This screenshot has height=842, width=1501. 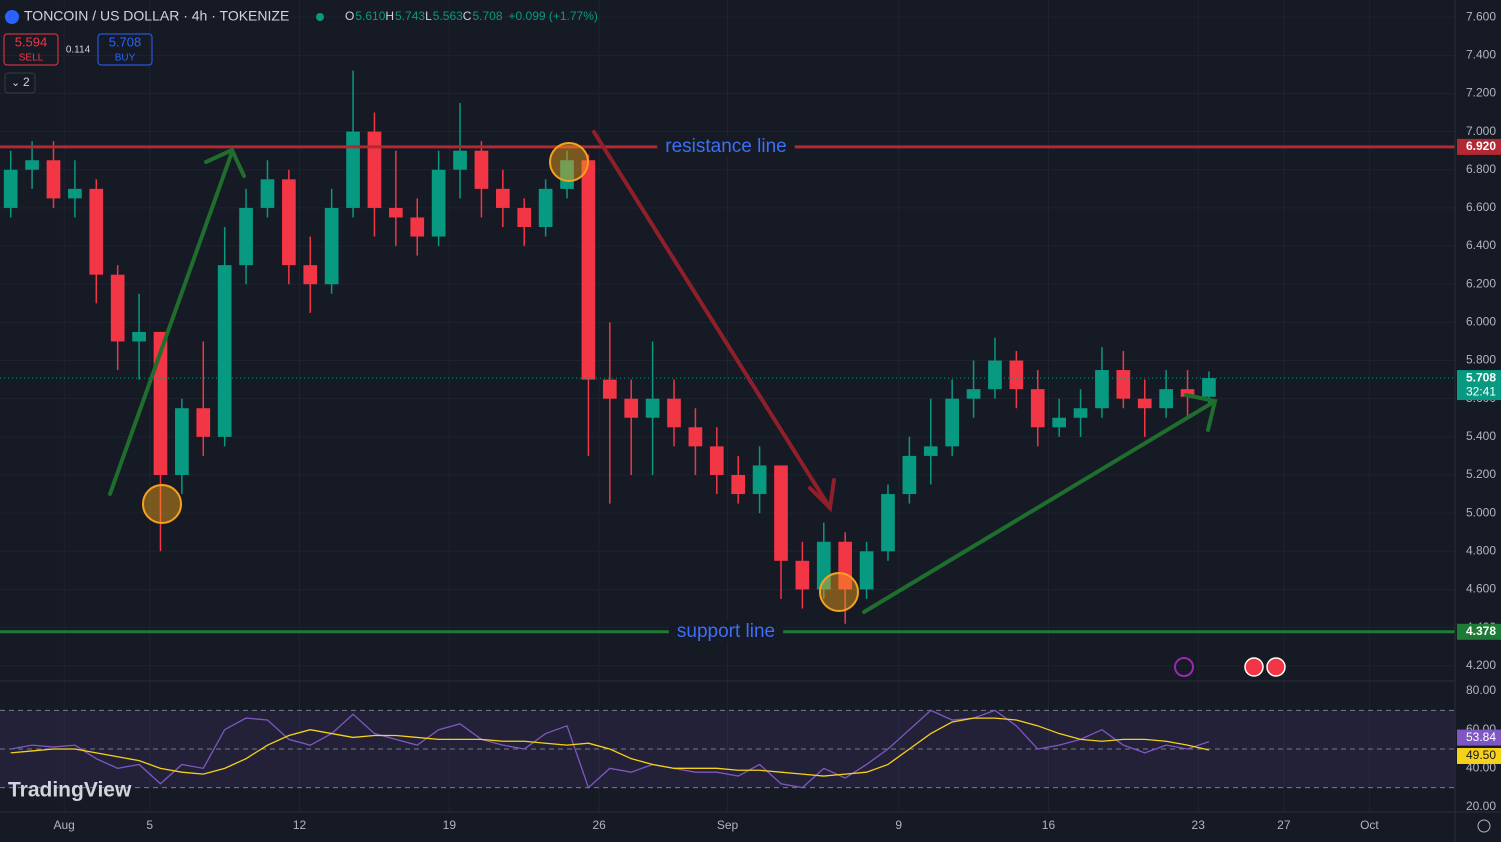 What do you see at coordinates (1481, 169) in the screenshot?
I see `y-tick-label: 6.800` at bounding box center [1481, 169].